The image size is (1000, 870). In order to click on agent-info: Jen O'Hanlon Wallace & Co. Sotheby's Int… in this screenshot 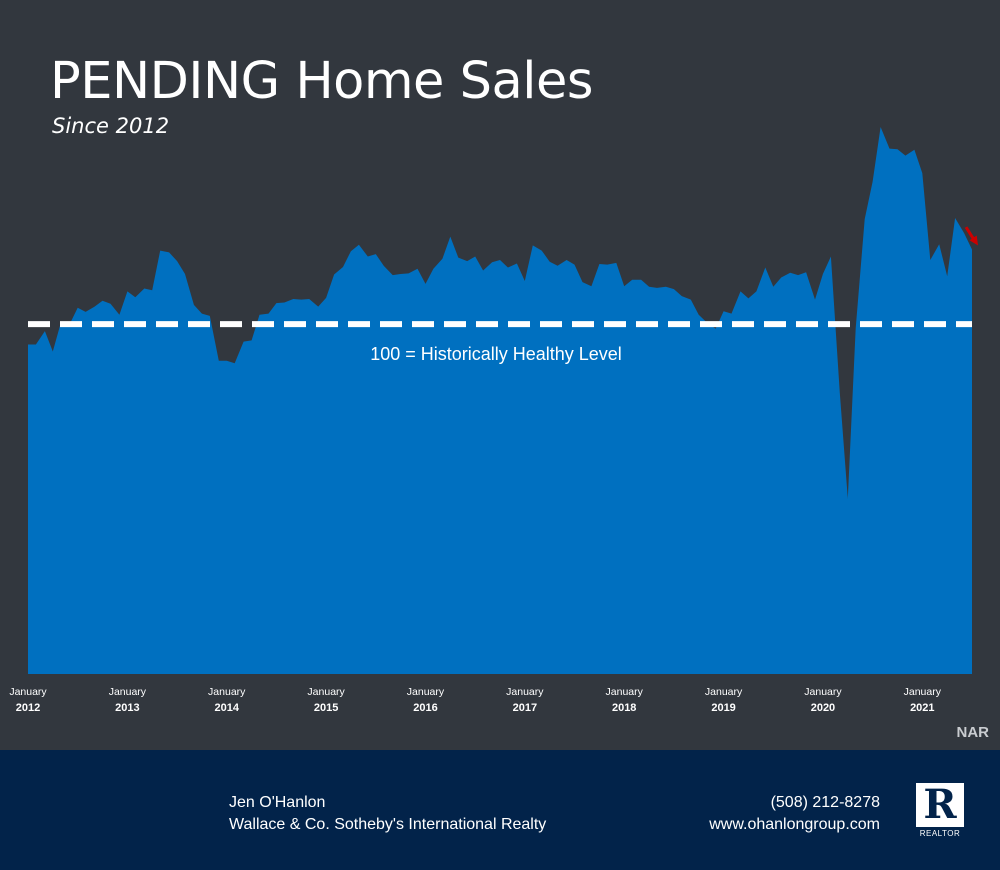, I will do `click(387, 814)`.